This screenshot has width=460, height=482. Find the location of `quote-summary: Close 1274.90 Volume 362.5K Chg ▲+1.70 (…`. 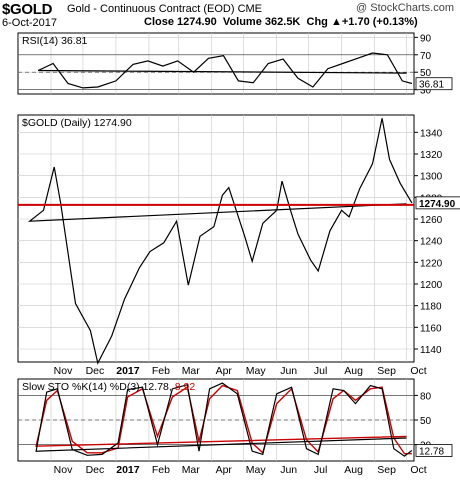

quote-summary: Close 1274.90 Volume 362.5K Chg ▲+1.70 (… is located at coordinates (281, 22).